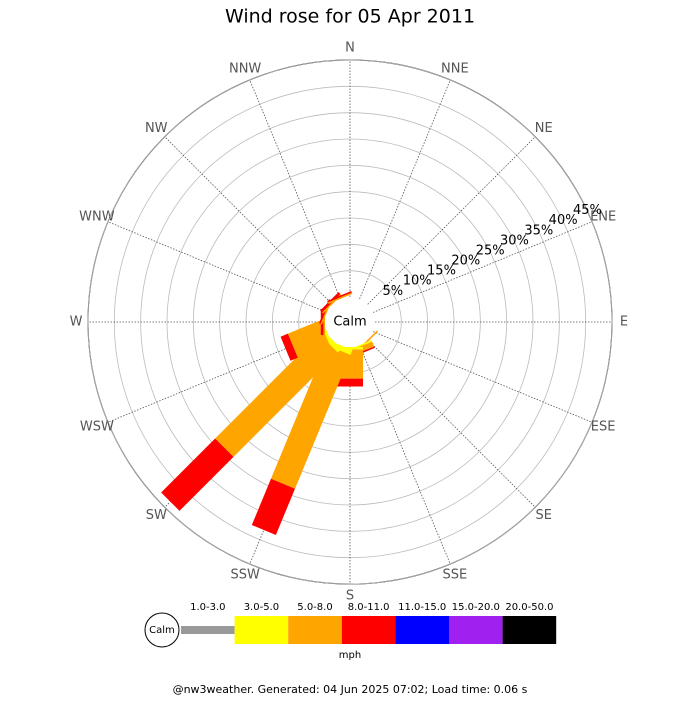 Image resolution: width=700 pixels, height=704 pixels. I want to click on legend-calm-circle, so click(162, 630).